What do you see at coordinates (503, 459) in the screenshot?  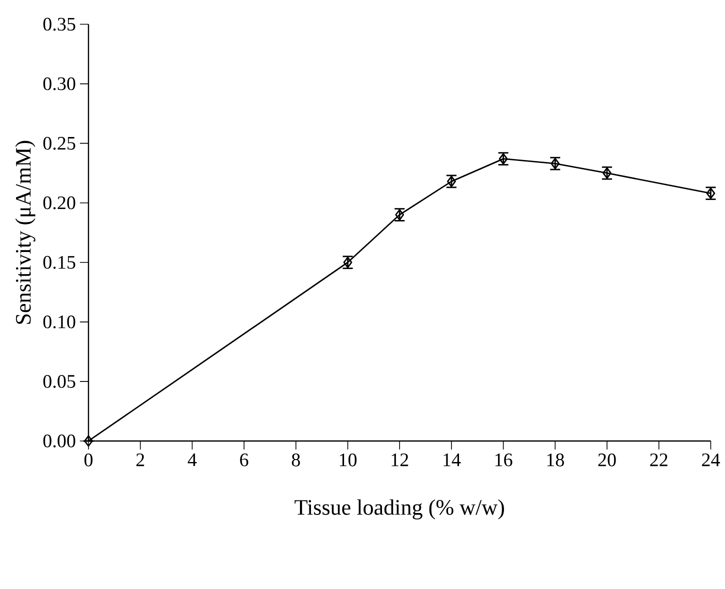 I see `x-tick-label: 16` at bounding box center [503, 459].